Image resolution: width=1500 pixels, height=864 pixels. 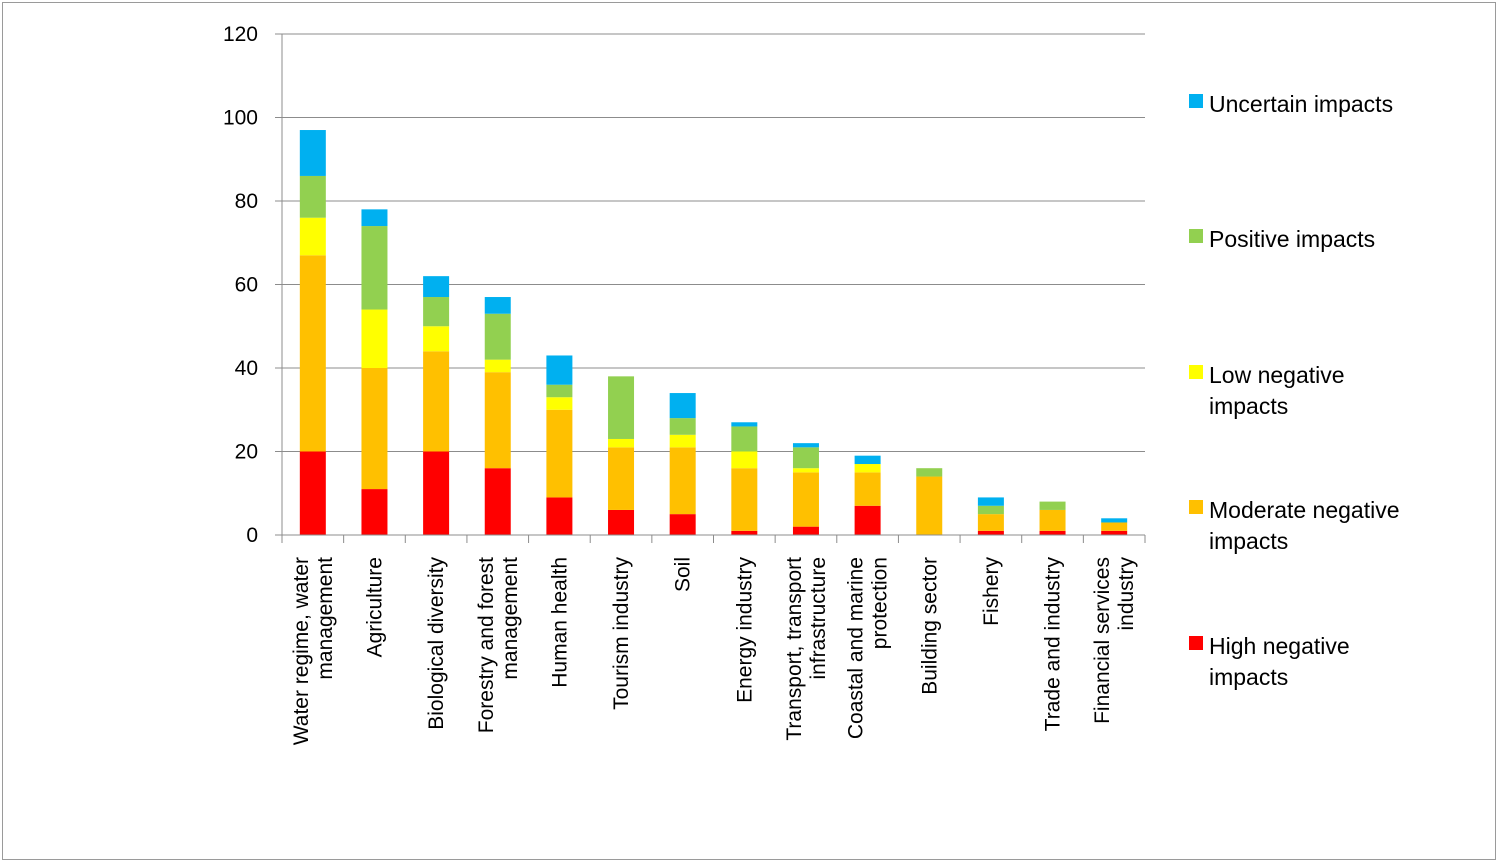 What do you see at coordinates (1304, 525) in the screenshot?
I see `legend-label: Moderate negative impacts` at bounding box center [1304, 525].